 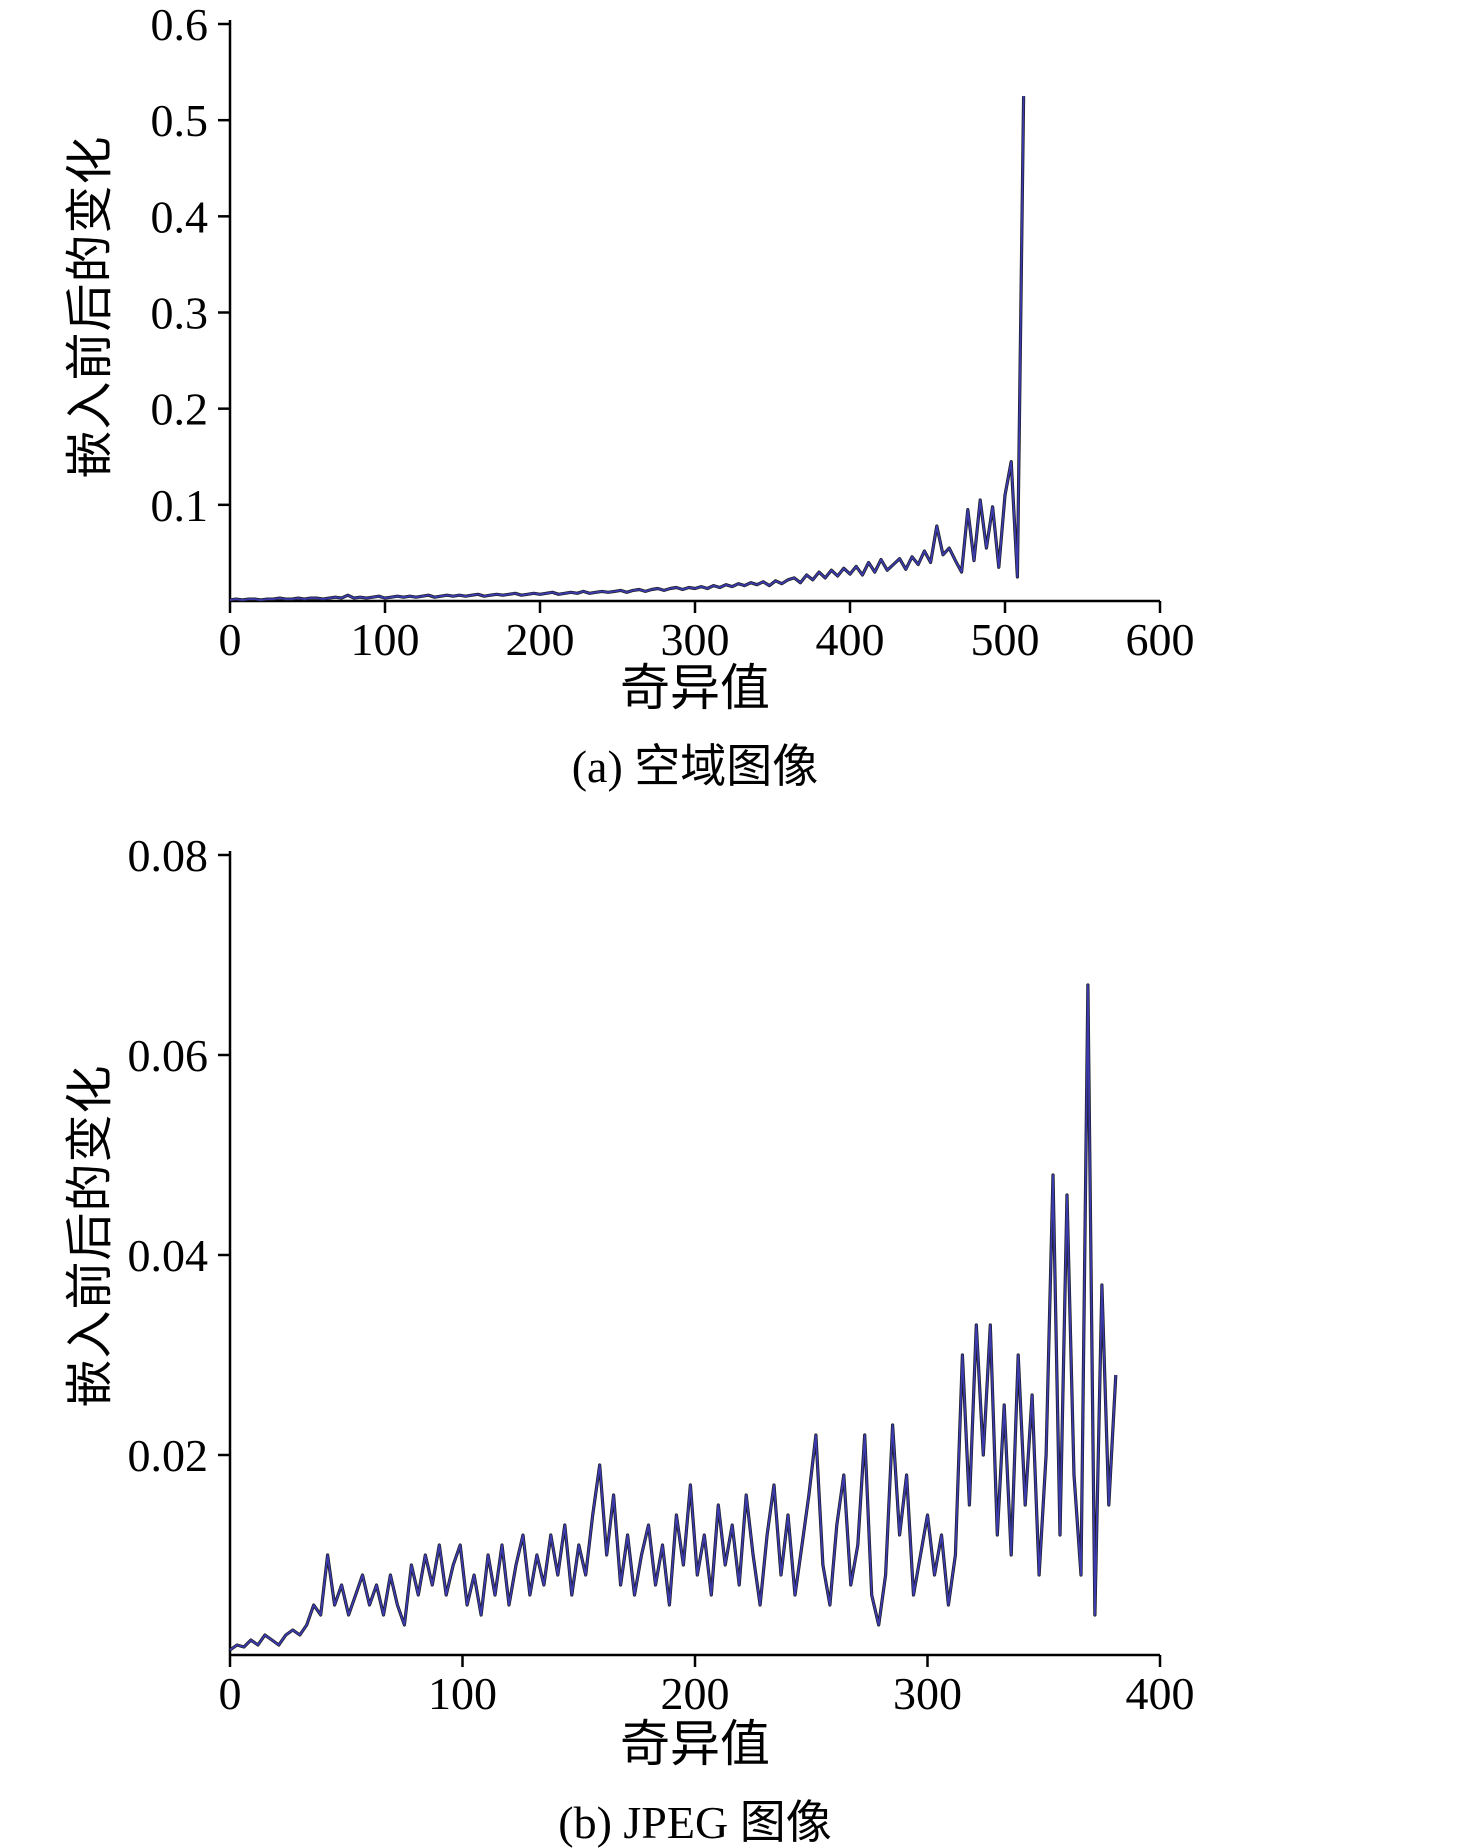 I want to click on svg-text: 0.4, so click(x=180, y=216).